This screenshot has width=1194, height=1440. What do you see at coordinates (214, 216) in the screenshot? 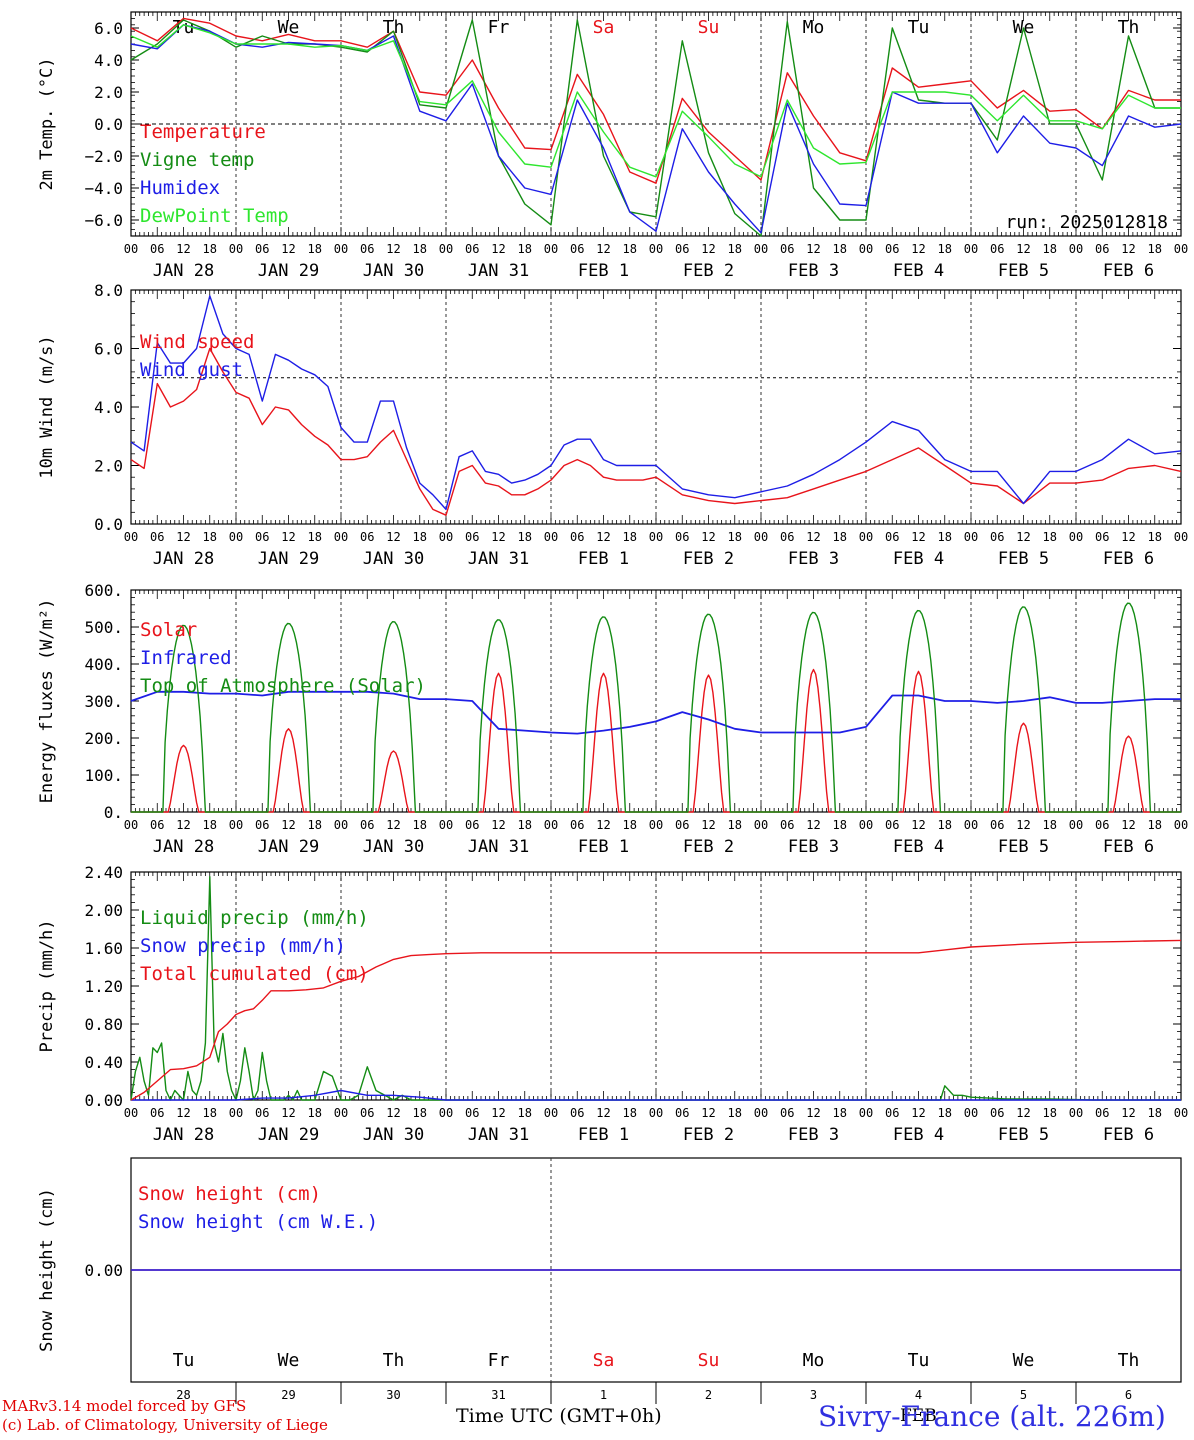
I see `legend-entry: DewPoint Temp` at bounding box center [214, 216].